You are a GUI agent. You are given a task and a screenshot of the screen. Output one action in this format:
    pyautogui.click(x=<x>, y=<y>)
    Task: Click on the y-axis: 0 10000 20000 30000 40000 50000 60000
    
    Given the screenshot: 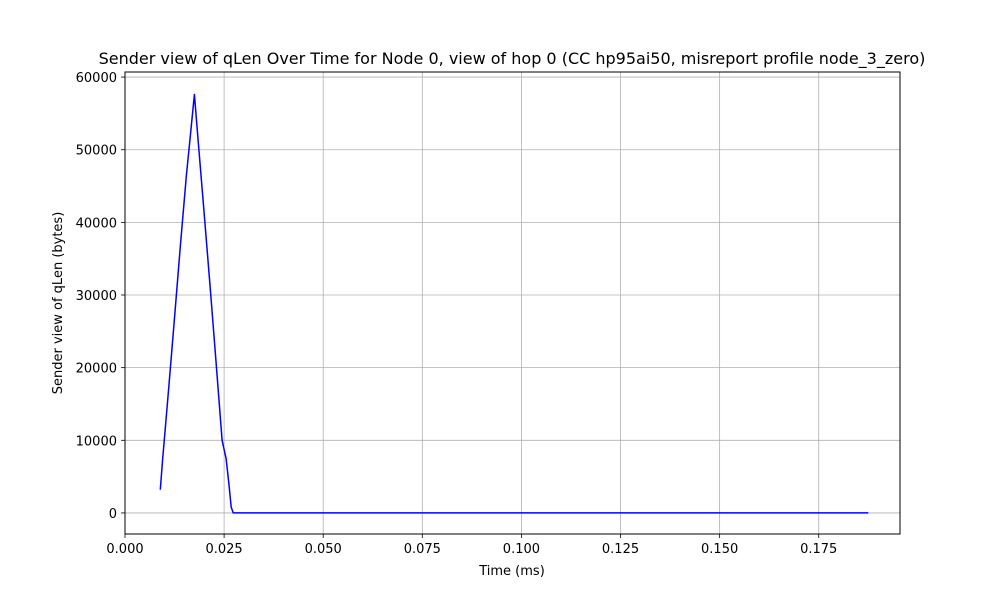 What is the action you would take?
    pyautogui.click(x=100, y=296)
    